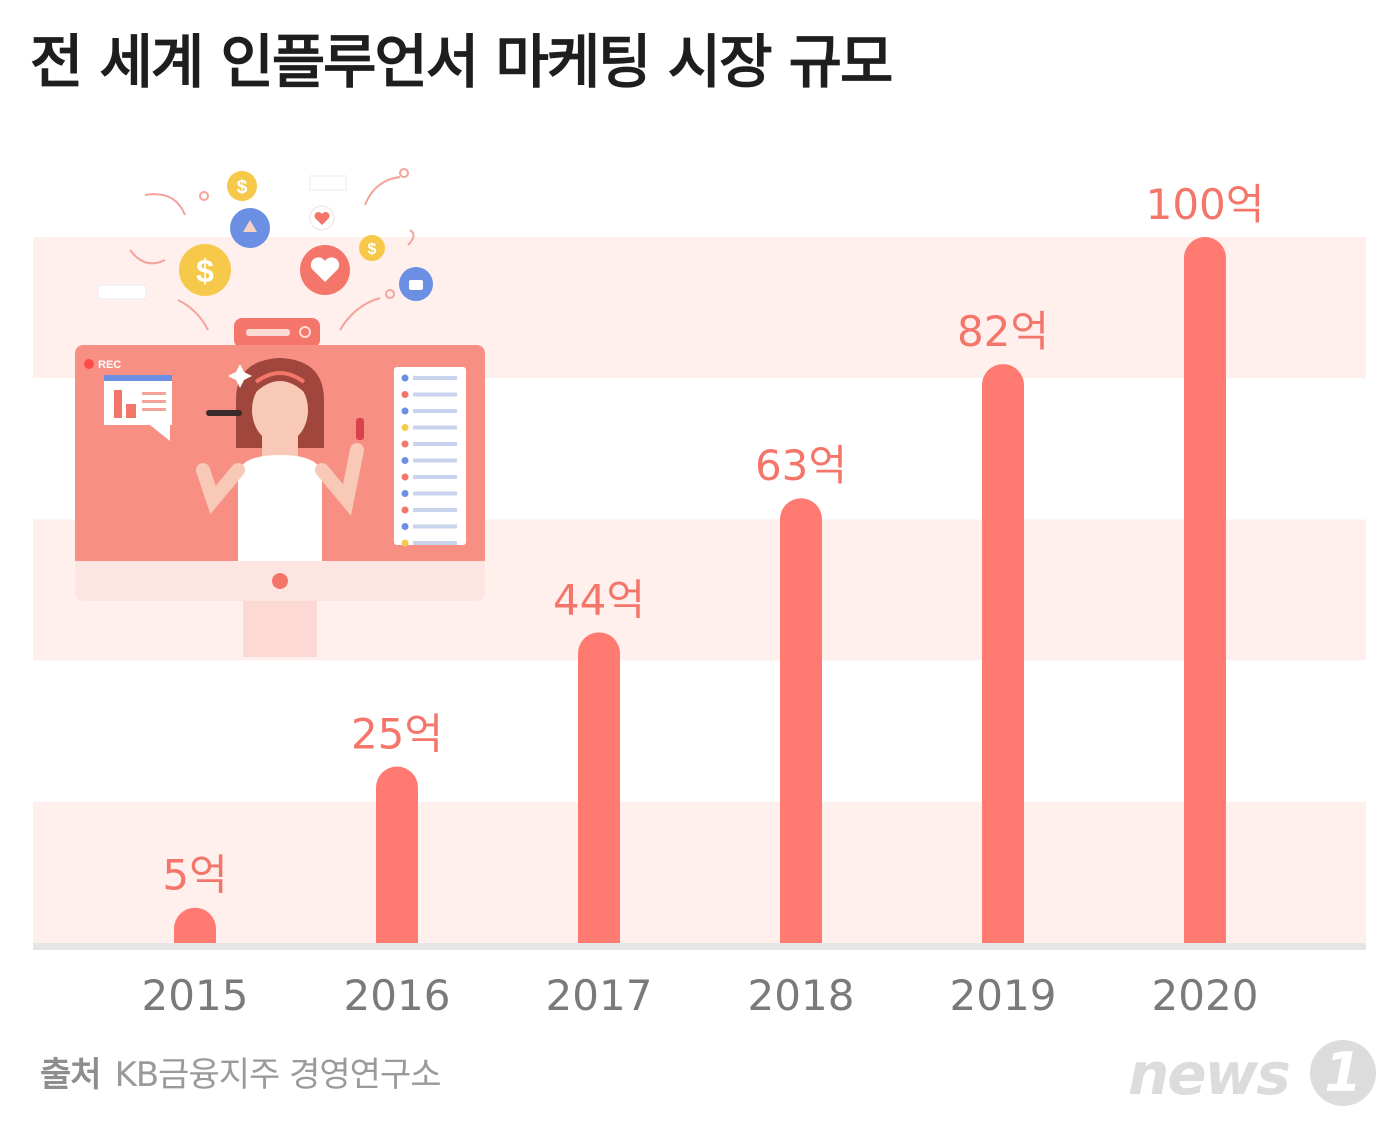 This screenshot has width=1400, height=1136. I want to click on data-label-2019: 82억, so click(1003, 331).